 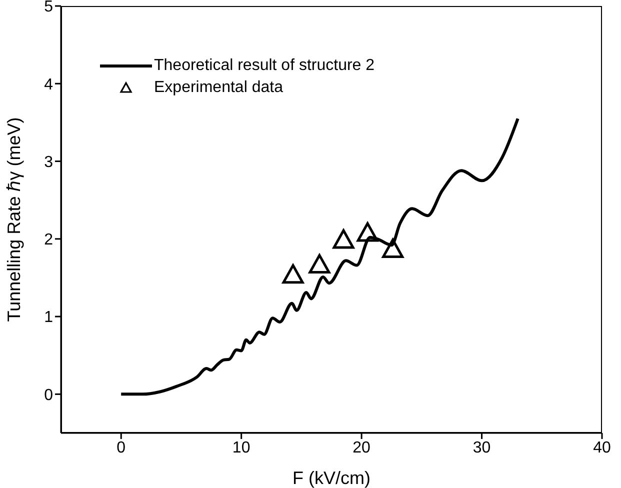 What do you see at coordinates (49, 317) in the screenshot?
I see `y-tick-label: 1` at bounding box center [49, 317].